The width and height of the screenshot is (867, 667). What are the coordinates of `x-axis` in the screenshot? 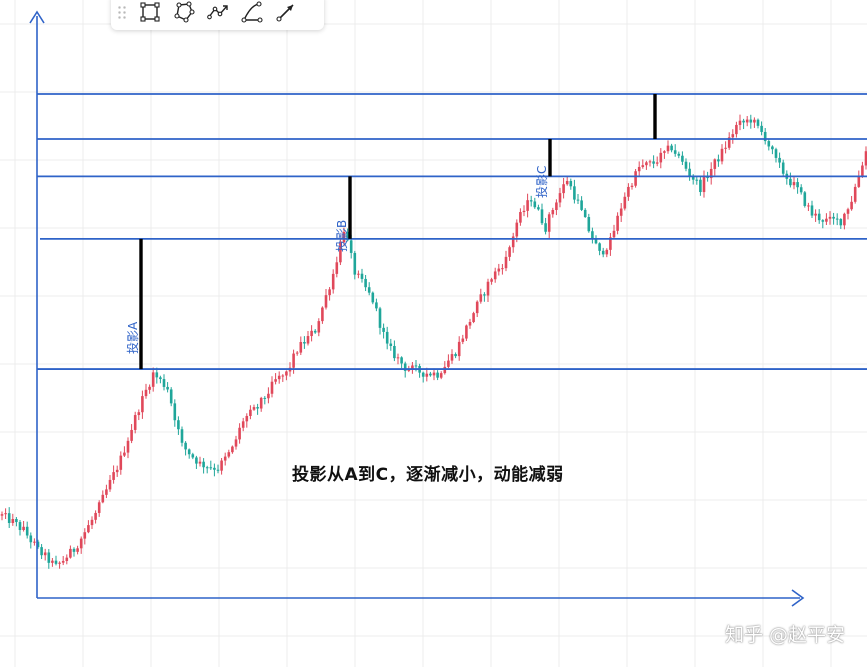 It's located at (421, 598).